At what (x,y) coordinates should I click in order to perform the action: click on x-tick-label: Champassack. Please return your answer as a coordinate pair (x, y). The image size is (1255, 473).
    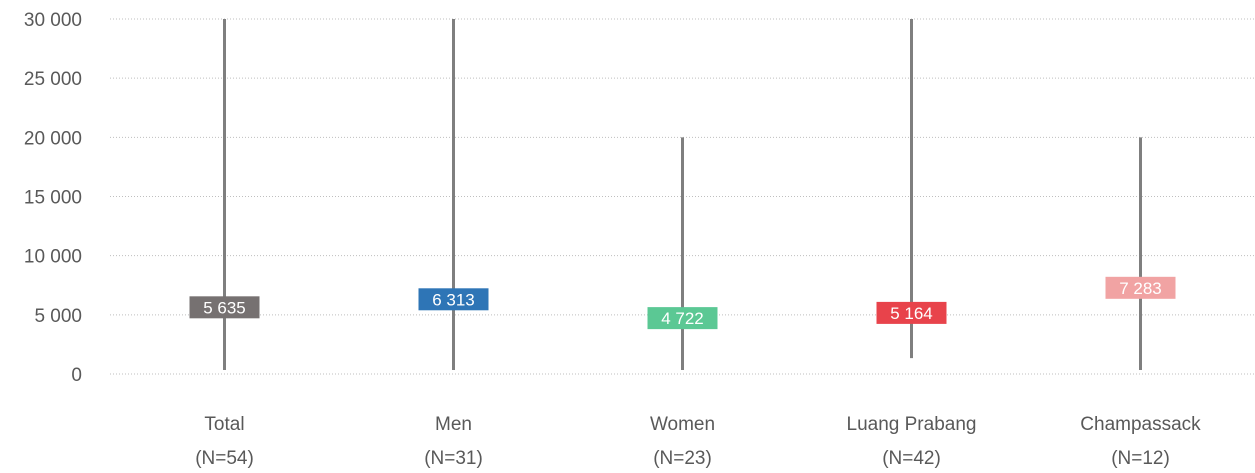
    Looking at the image, I should click on (1140, 424).